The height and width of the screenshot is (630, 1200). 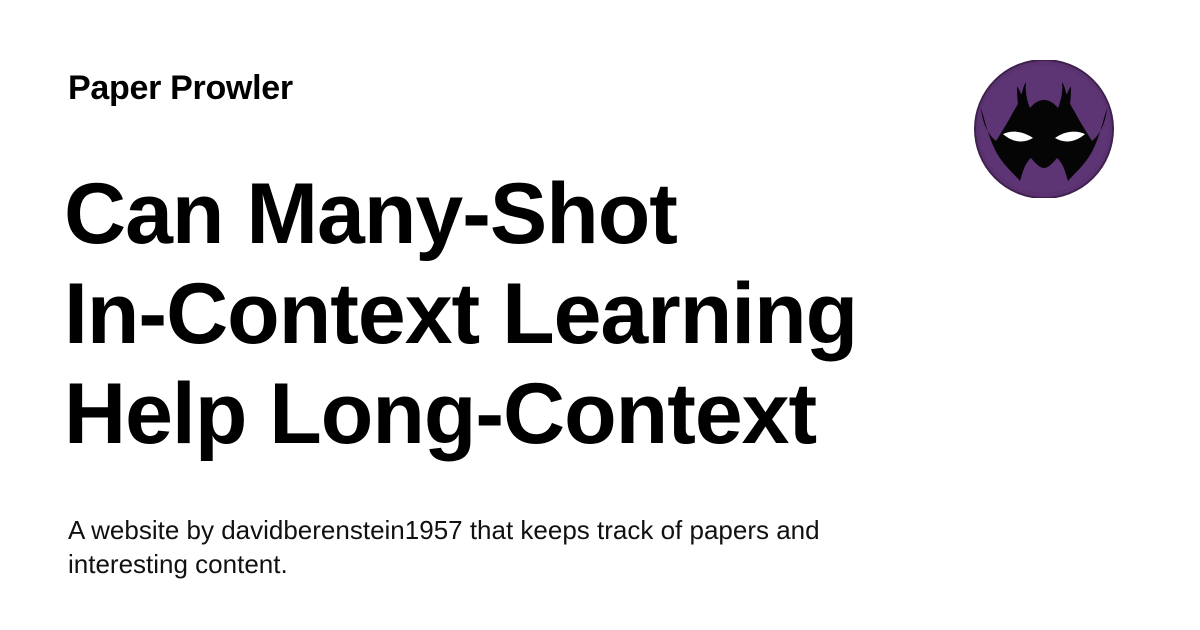 What do you see at coordinates (180, 88) in the screenshot?
I see `site-name: Paper Prowler` at bounding box center [180, 88].